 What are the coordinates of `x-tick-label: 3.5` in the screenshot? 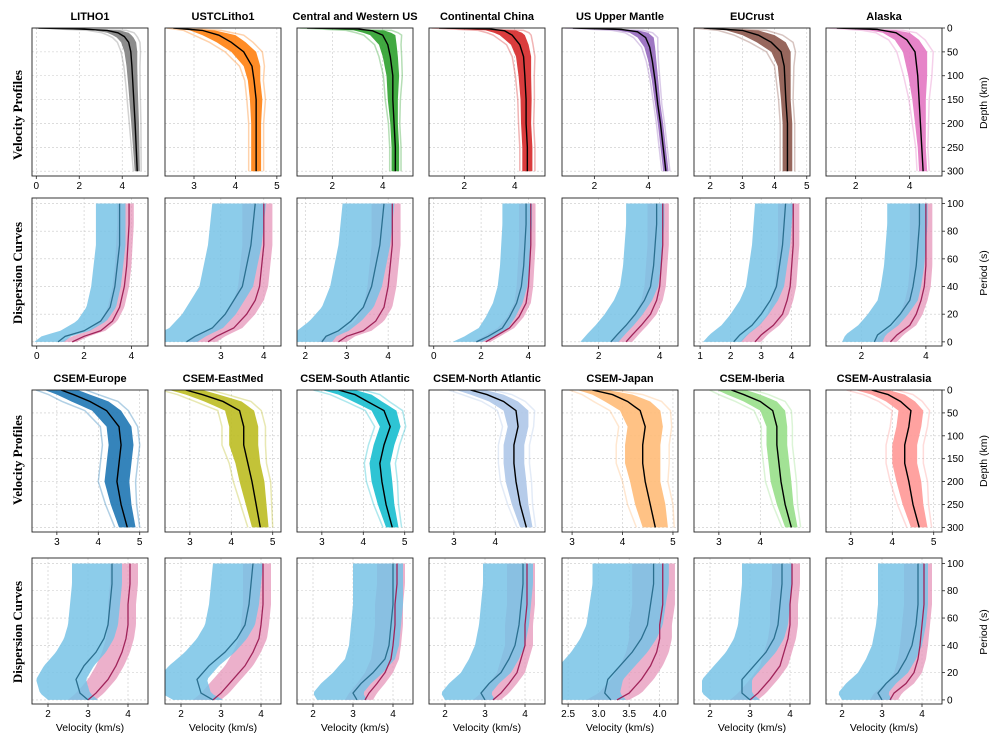 It's located at (629, 714).